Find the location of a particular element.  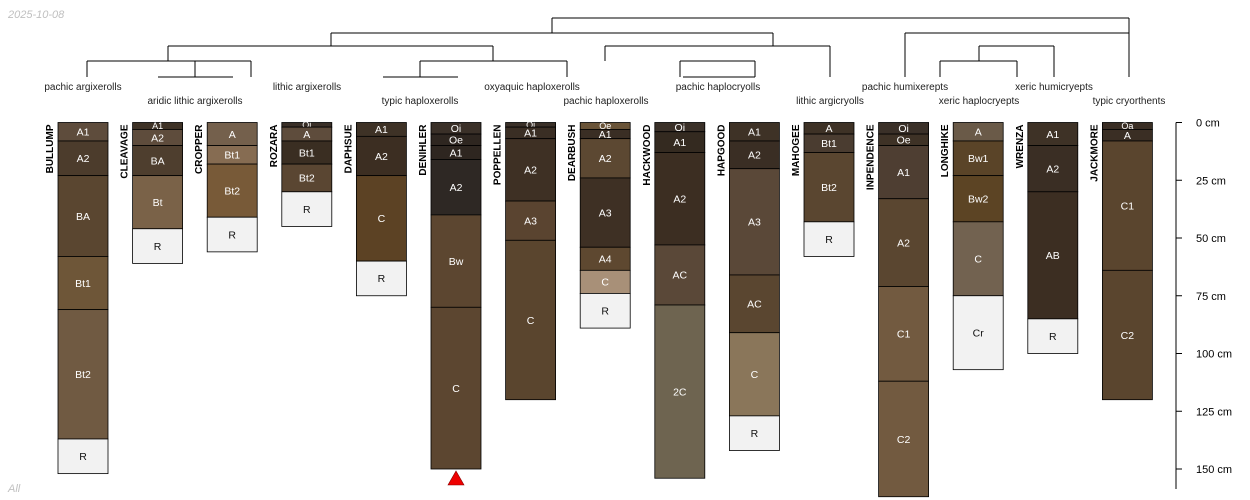

horizon-bw2 is located at coordinates (978, 199).